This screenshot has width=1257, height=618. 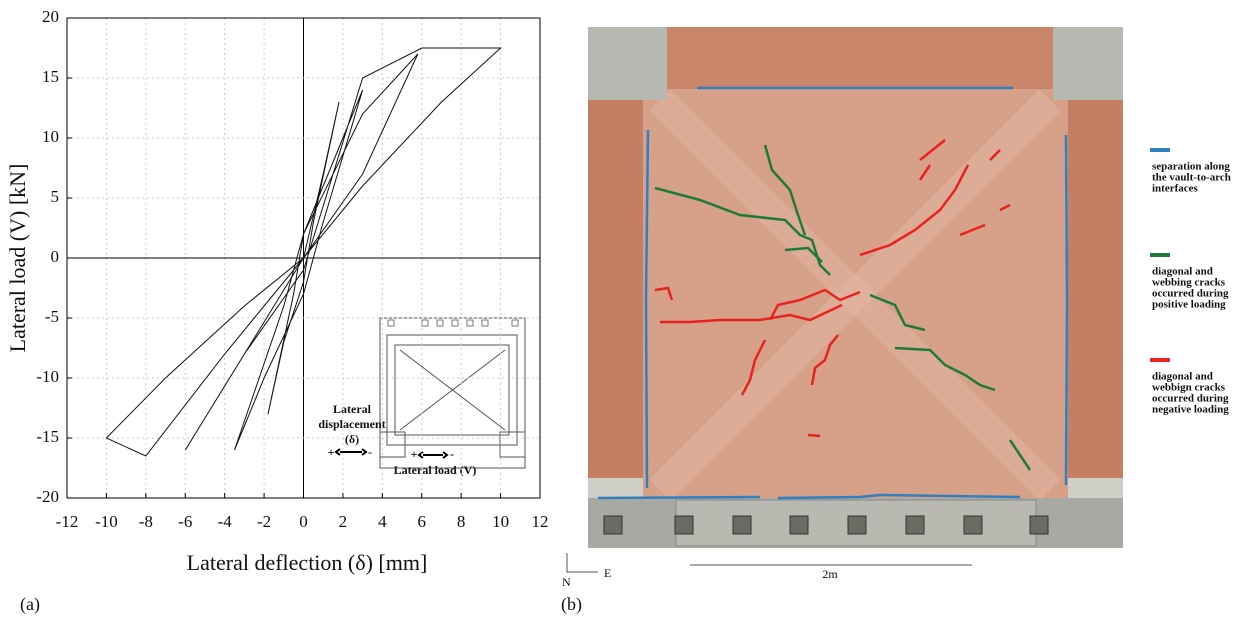 What do you see at coordinates (264, 521) in the screenshot?
I see `x-tick-label: -2` at bounding box center [264, 521].